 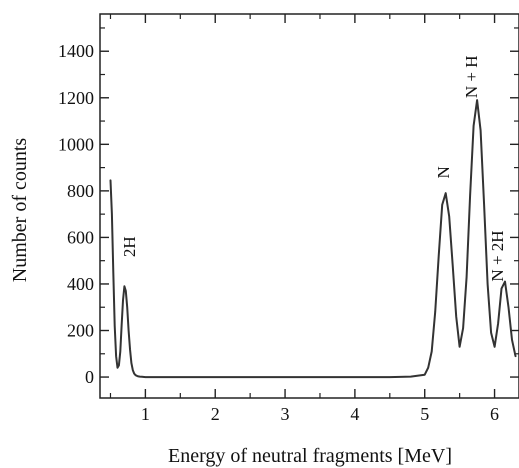 I want to click on x-axis-label: Energy of neutral fragments [MeV], so click(x=310, y=456).